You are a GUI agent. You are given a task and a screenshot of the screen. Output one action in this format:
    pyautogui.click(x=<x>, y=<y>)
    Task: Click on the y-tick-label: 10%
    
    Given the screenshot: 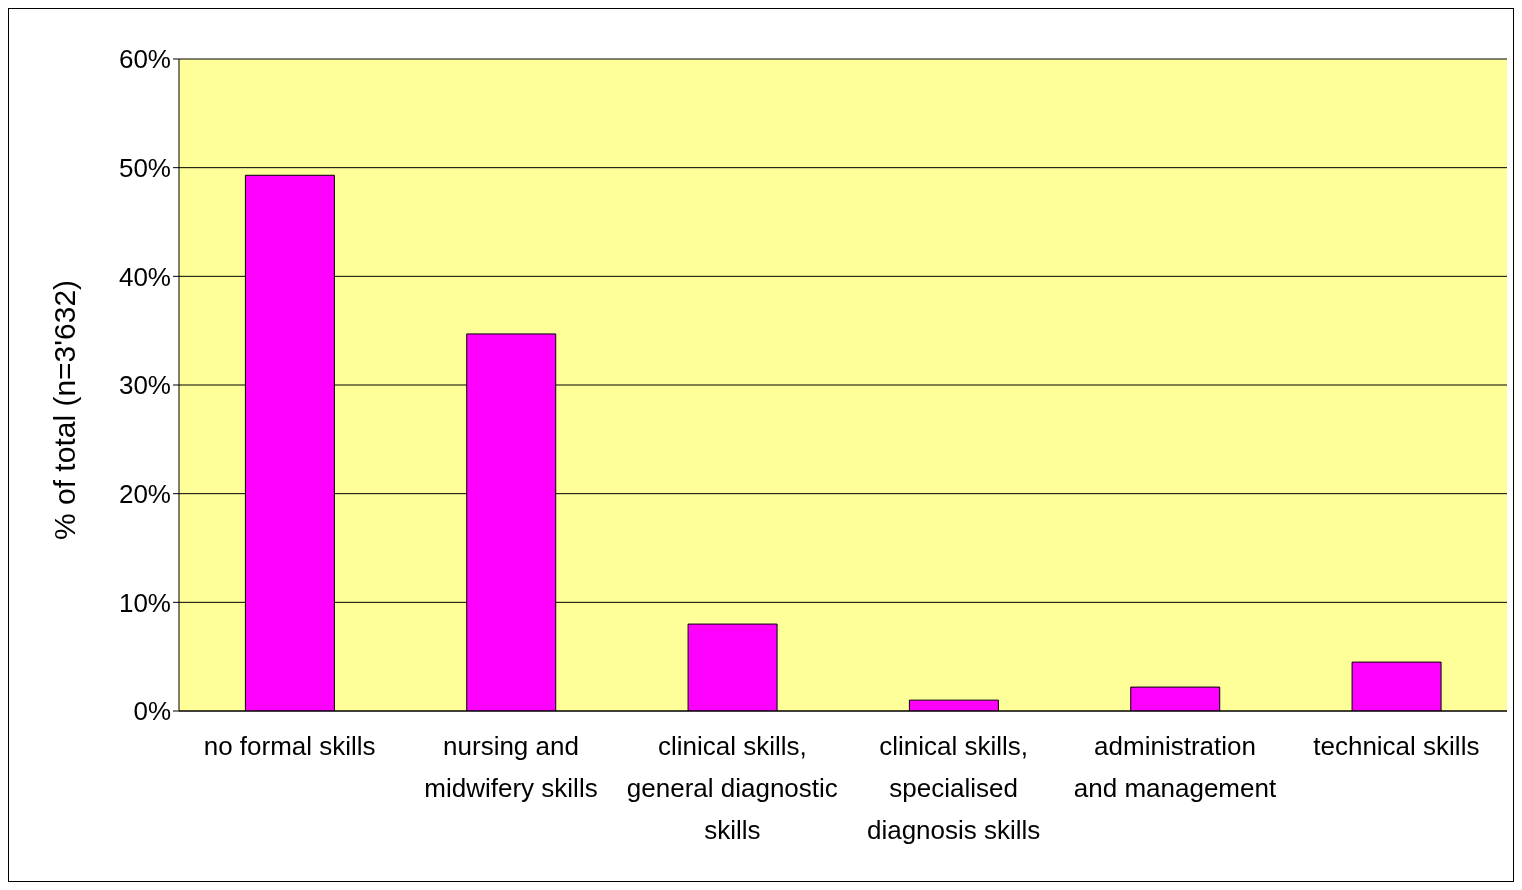 What is the action you would take?
    pyautogui.click(x=144, y=602)
    